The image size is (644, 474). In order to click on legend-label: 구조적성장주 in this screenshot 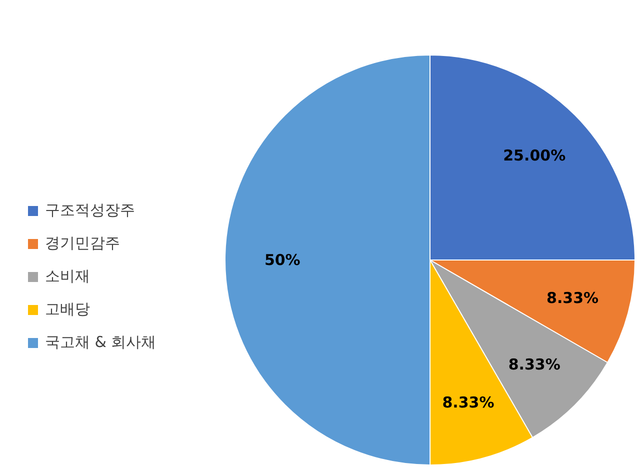, I will do `click(90, 210)`.